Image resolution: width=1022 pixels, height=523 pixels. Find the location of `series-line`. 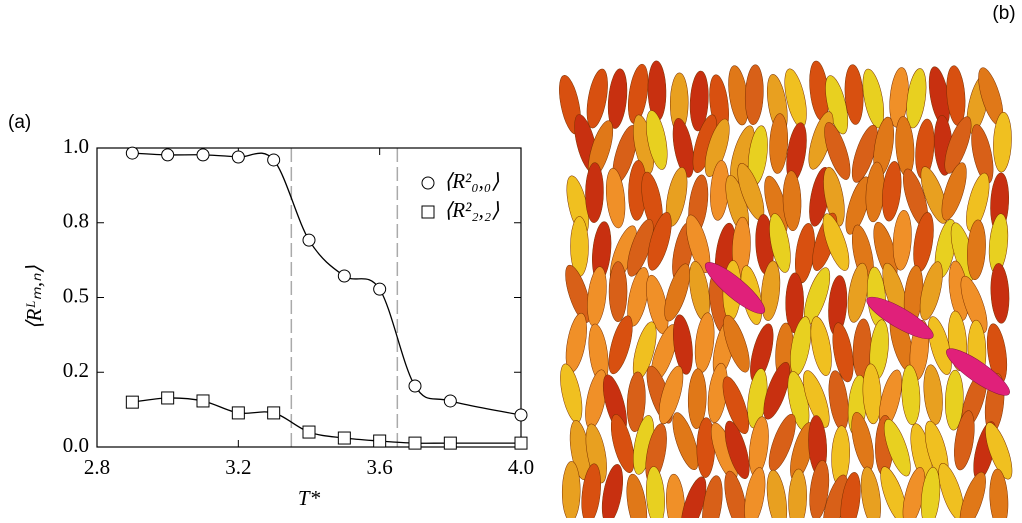

series-line is located at coordinates (326, 420).